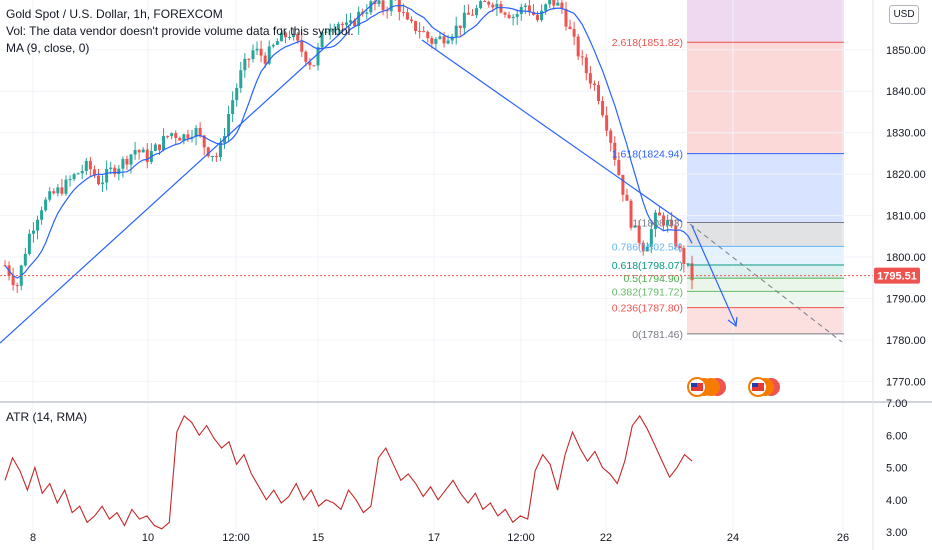  I want to click on y-tick-label: 1770.00, so click(906, 382).